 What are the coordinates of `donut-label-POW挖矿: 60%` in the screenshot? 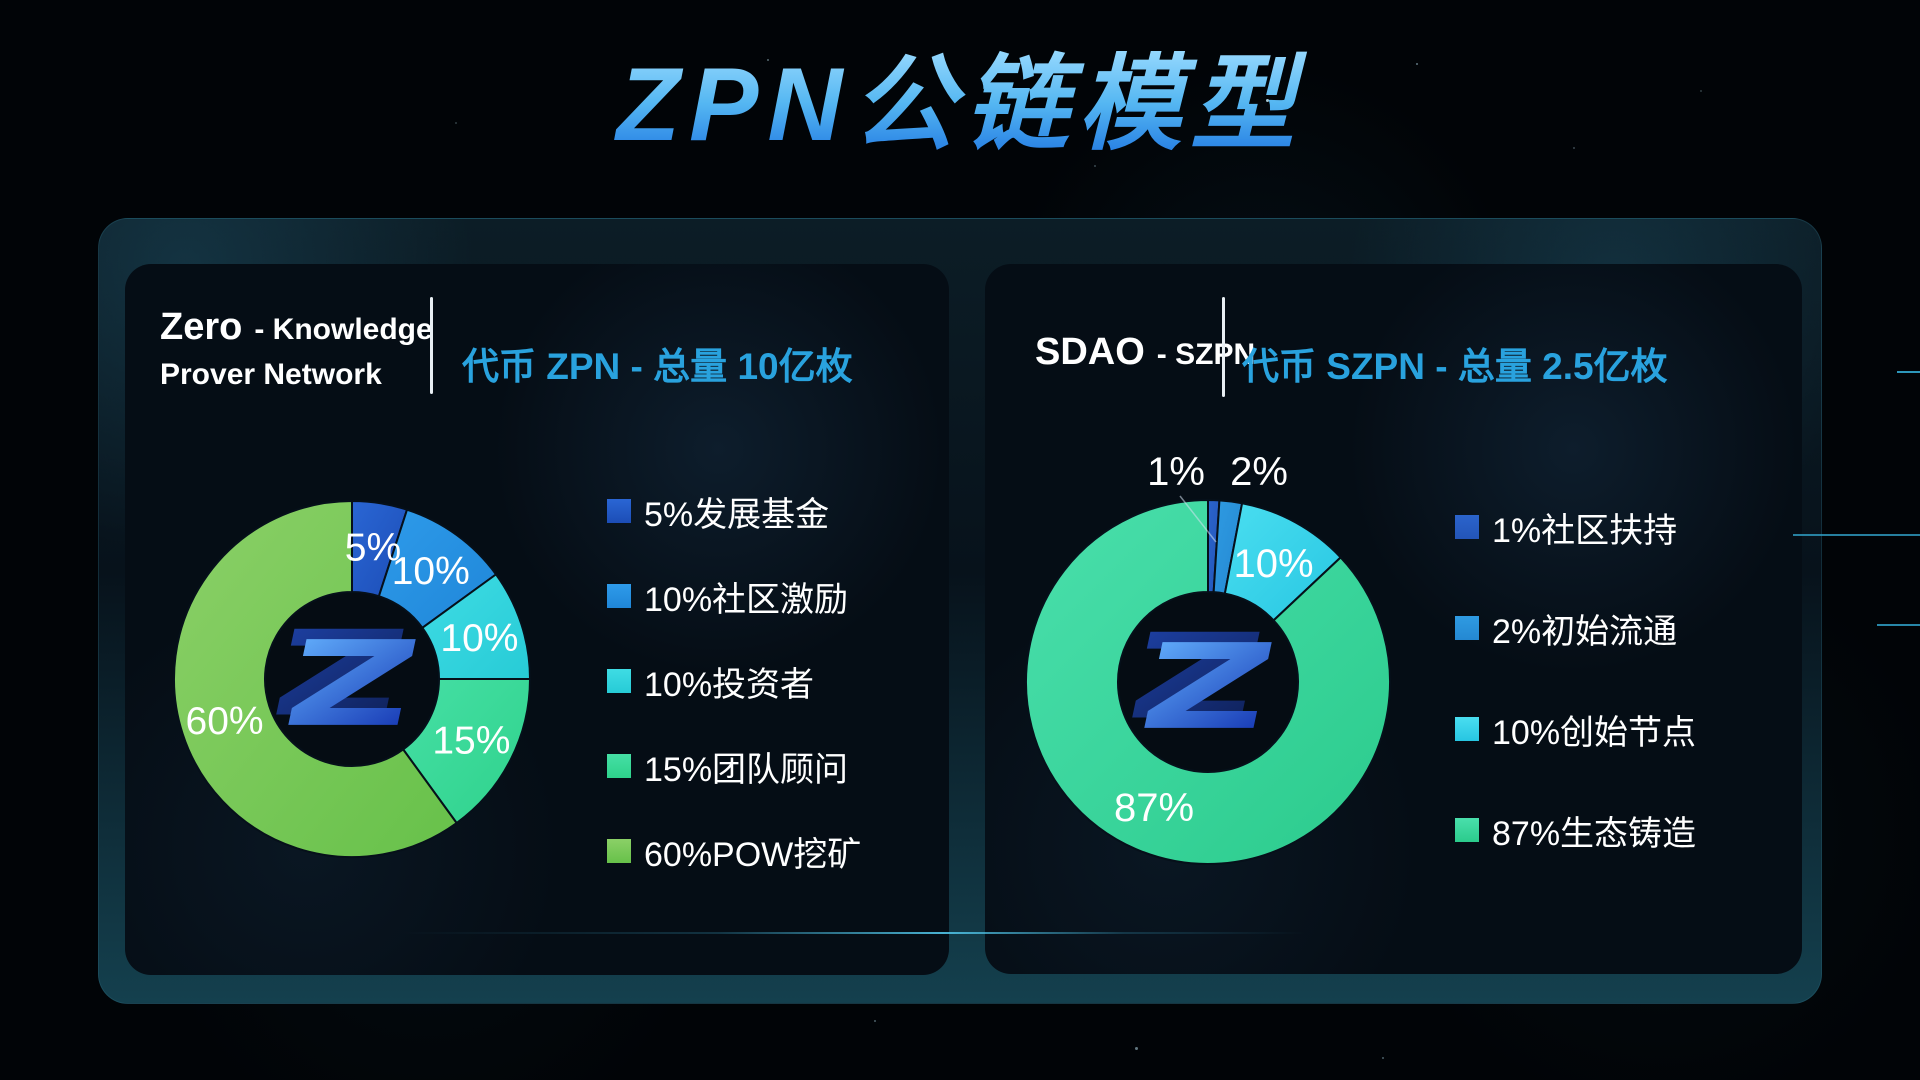 It's located at (225, 721).